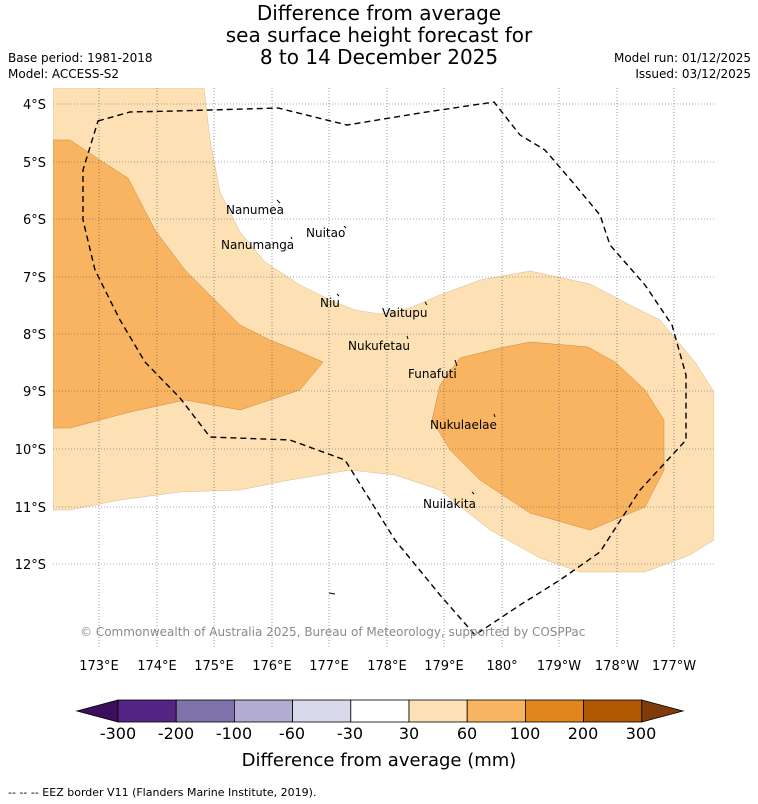 This screenshot has height=804, width=758. Describe the element at coordinates (682, 58) in the screenshot. I see `model-run: Model run: 01/12/2025` at that location.